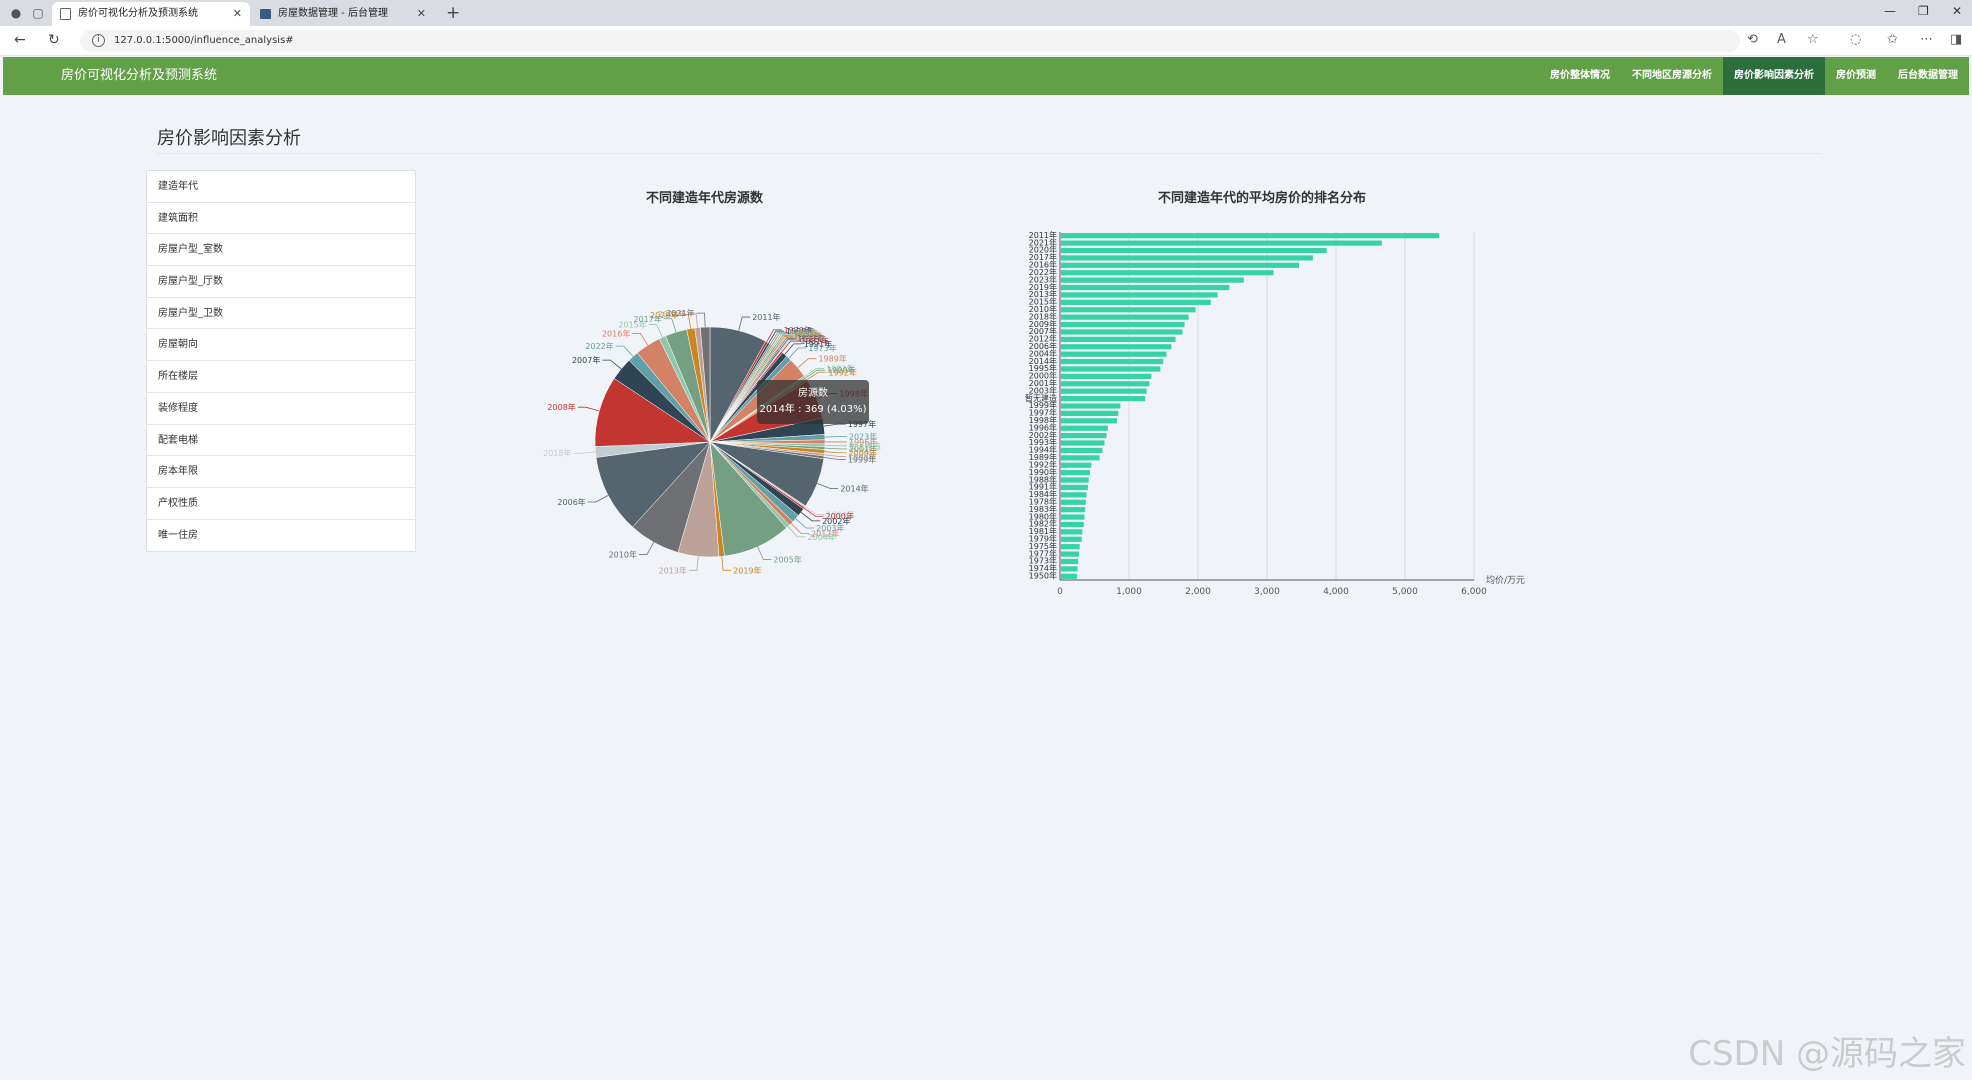 The width and height of the screenshot is (1972, 1080). I want to click on pie-slice-label: 2006年, so click(571, 502).